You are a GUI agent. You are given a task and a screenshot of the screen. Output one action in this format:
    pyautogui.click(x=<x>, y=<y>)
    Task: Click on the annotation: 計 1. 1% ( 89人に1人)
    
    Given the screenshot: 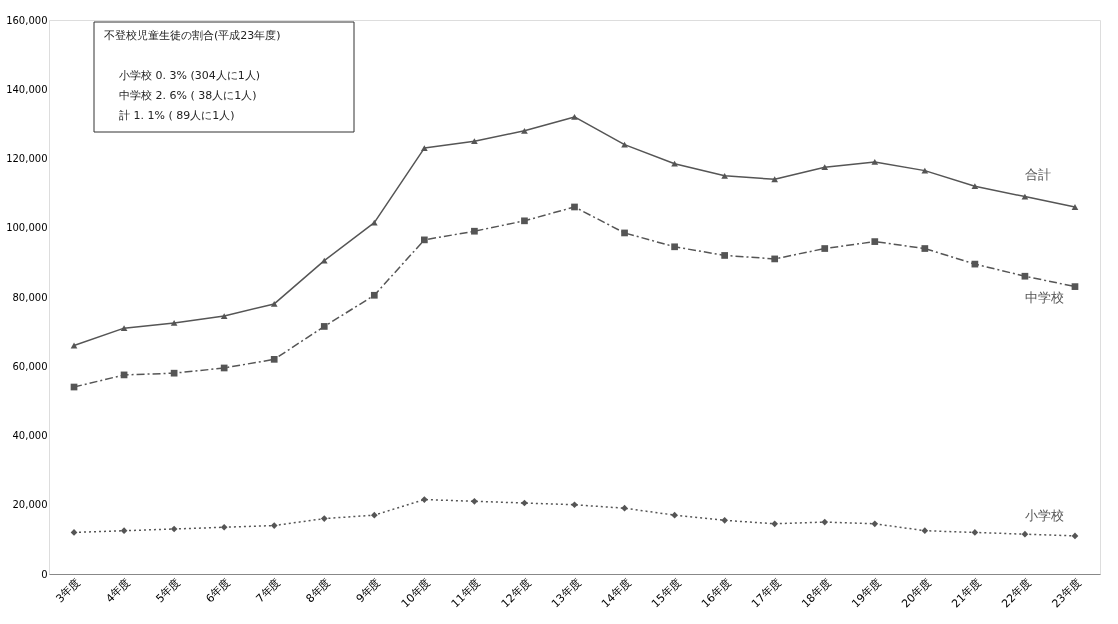 What is the action you would take?
    pyautogui.click(x=177, y=115)
    